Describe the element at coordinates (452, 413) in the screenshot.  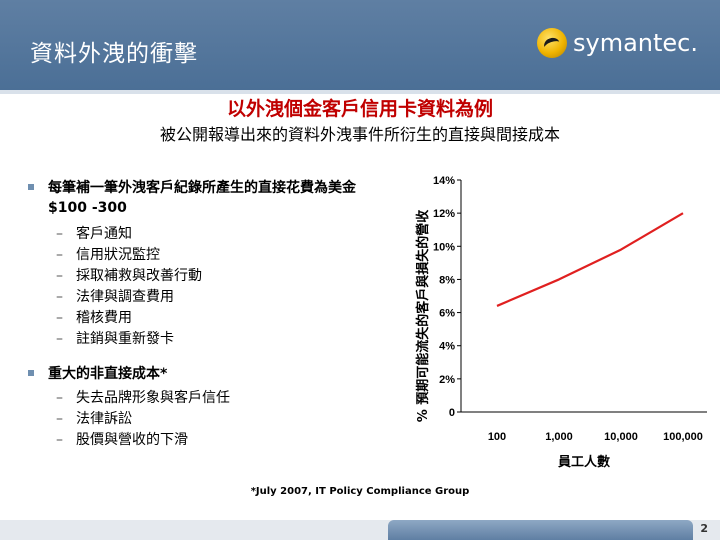
I see `y-tick-label: 0` at that location.